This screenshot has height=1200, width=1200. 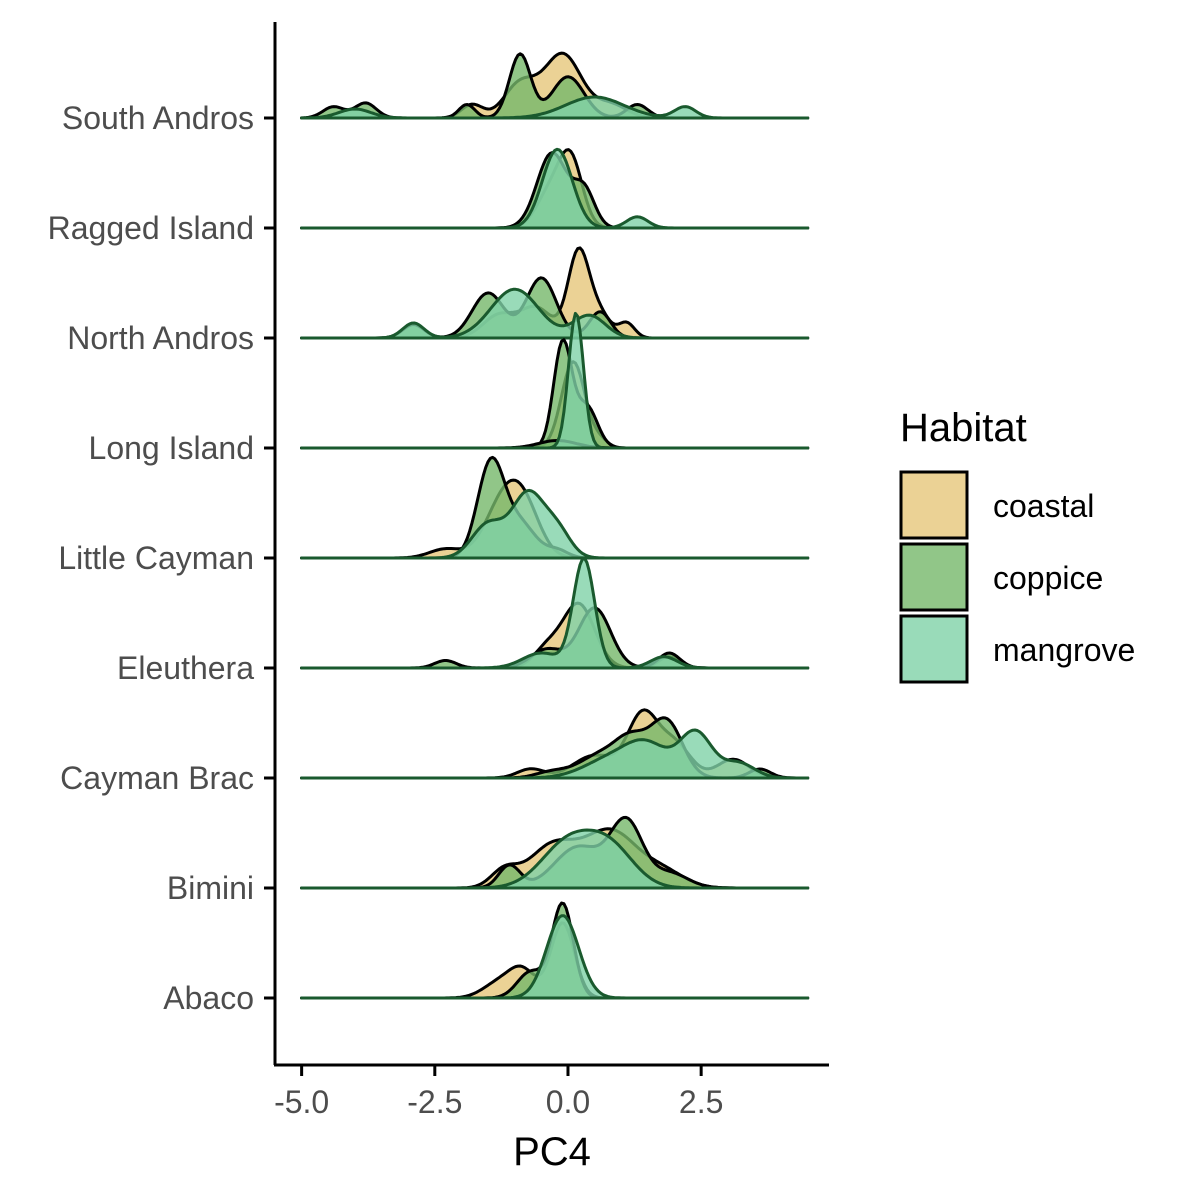 I want to click on legend: Habitat coastal coppice mangrove, so click(x=1017, y=545).